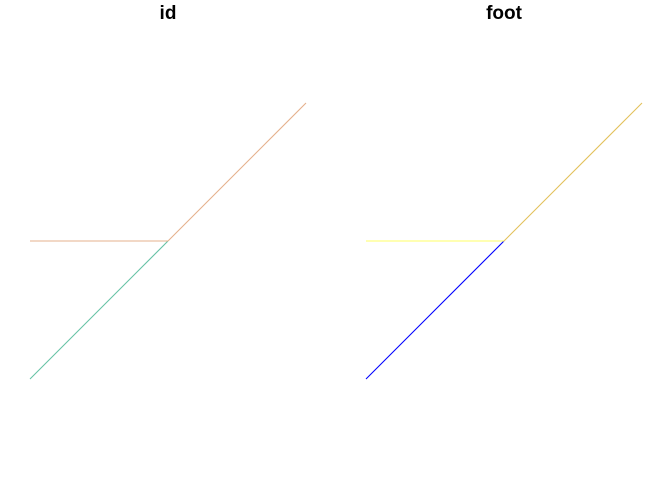 The height and width of the screenshot is (480, 672). Describe the element at coordinates (504, 13) in the screenshot. I see `chart-title: foot` at that location.